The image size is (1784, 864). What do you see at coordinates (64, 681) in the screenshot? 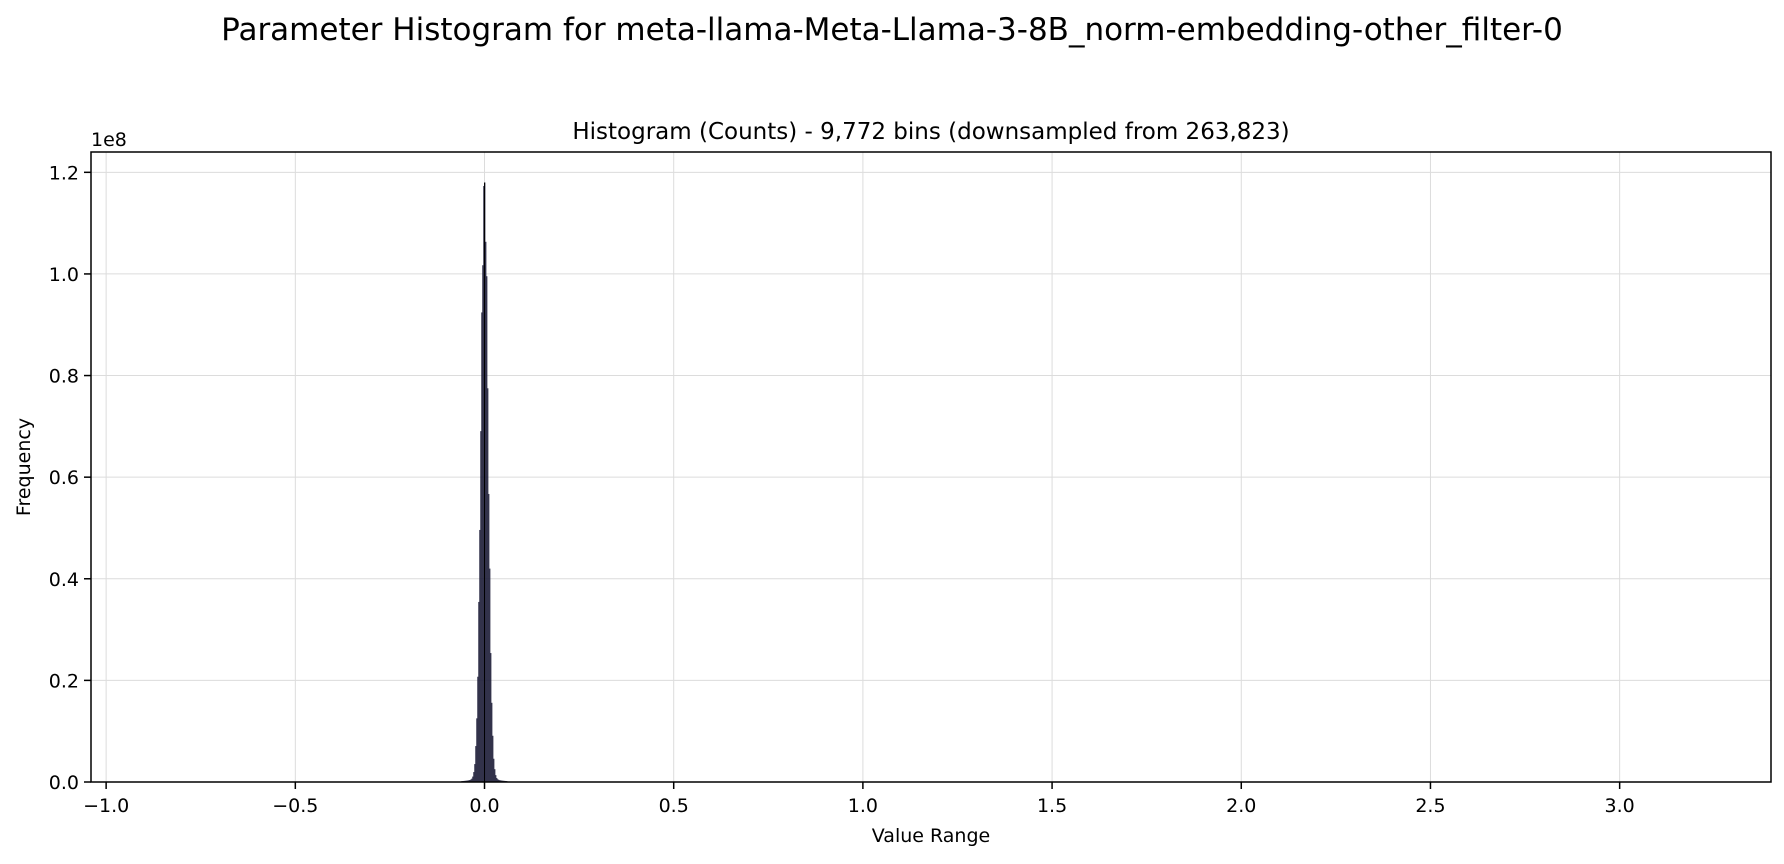
I see `y-tick-label: 0.2` at bounding box center [64, 681].